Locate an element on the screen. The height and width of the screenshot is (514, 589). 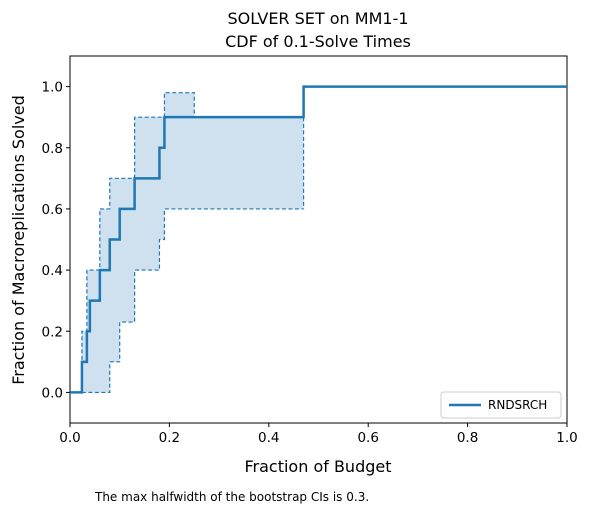
y-tick-label: 0.6 is located at coordinates (52, 210).